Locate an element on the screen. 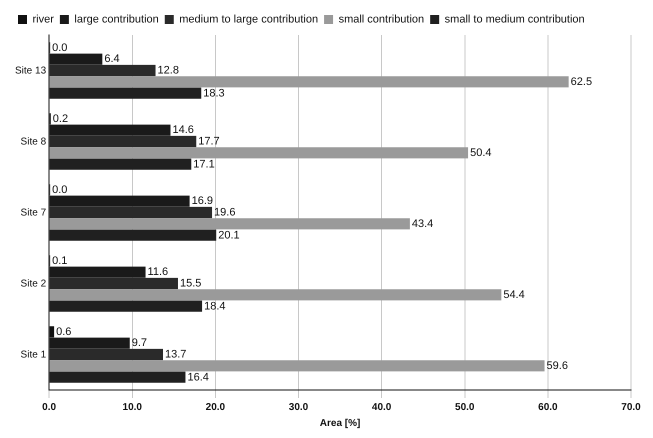  data-label: 16.4 is located at coordinates (198, 377).